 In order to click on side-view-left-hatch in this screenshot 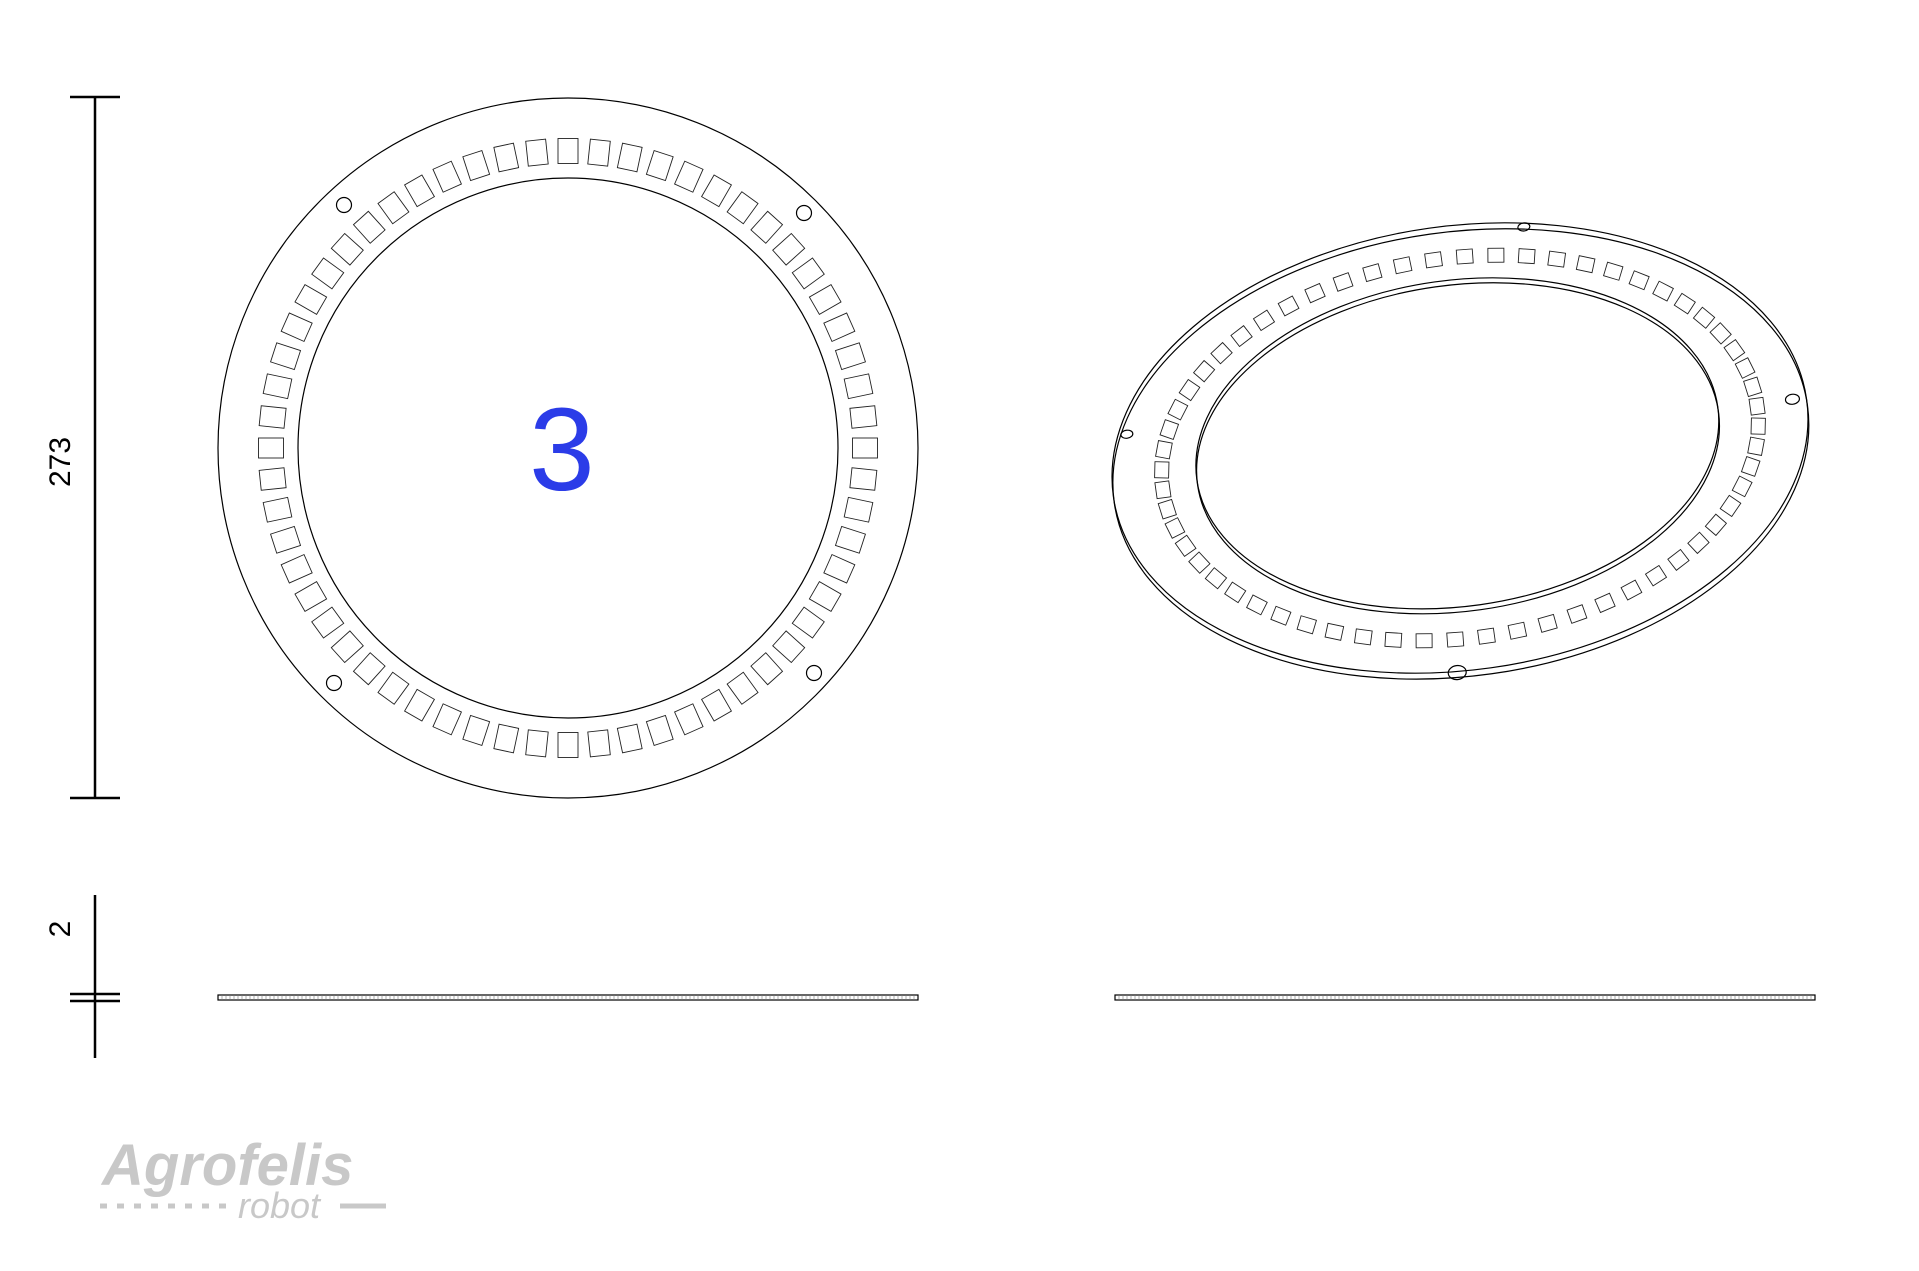, I will do `click(568, 997)`.